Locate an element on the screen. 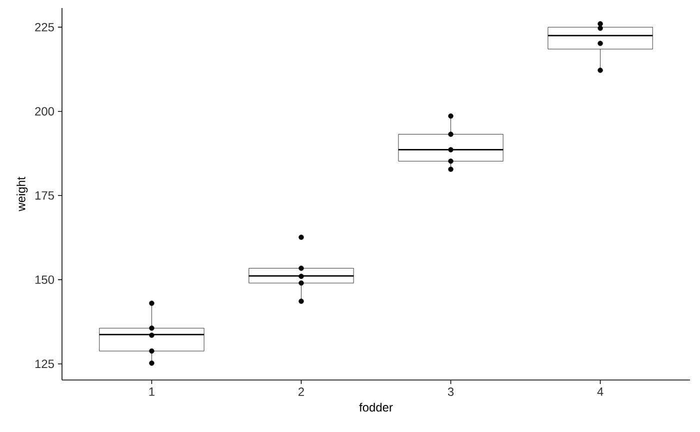 The height and width of the screenshot is (432, 700). y-tick-label: 175 is located at coordinates (44, 195).